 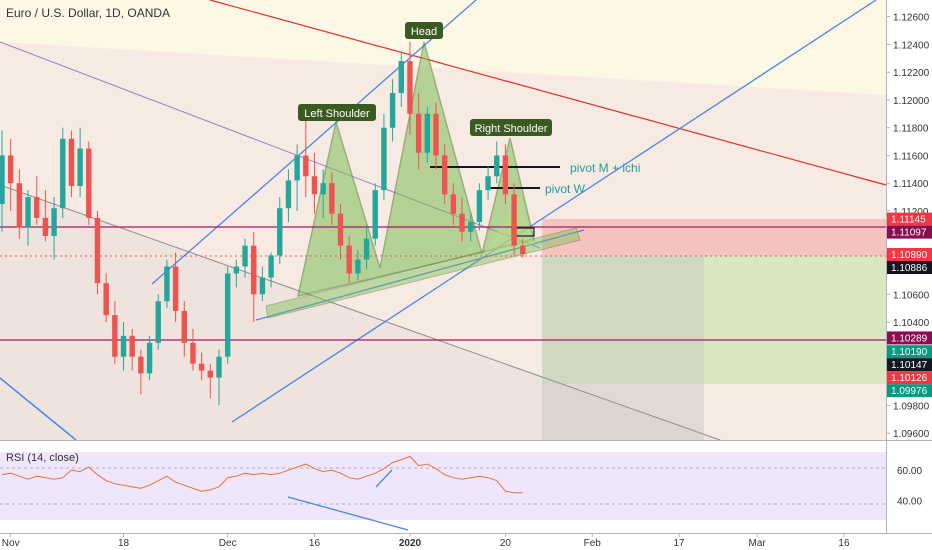 What do you see at coordinates (88, 13) in the screenshot?
I see `symbol-title: Euro / U.S. Dollar, 1D, OANDA` at bounding box center [88, 13].